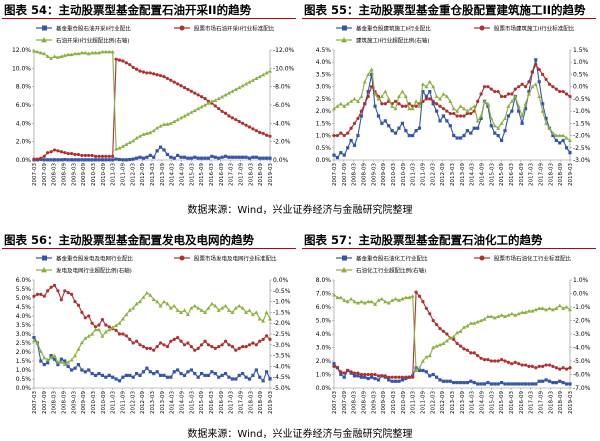 The width and height of the screenshot is (600, 441). Describe the element at coordinates (129, 240) in the screenshot. I see `chart-title: 图表 56：主动股票型基金配置发电及电网的趋势` at that location.